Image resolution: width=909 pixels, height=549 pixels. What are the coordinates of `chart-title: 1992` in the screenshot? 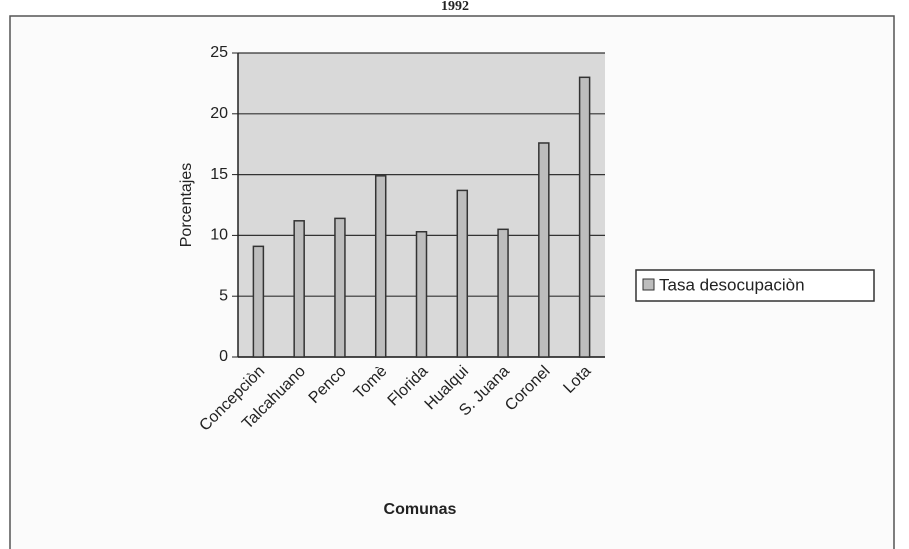 It's located at (455, 7).